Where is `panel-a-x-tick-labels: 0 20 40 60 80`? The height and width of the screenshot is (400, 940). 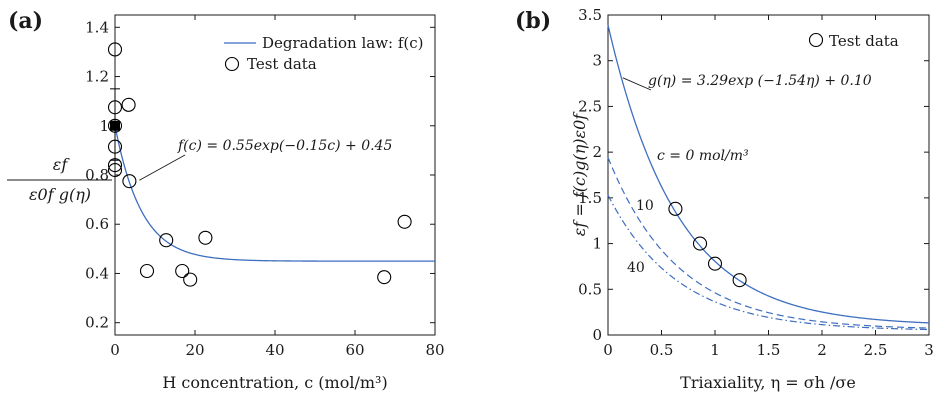
panel-a-x-tick-labels: 0 20 40 60 80 is located at coordinates (277, 350).